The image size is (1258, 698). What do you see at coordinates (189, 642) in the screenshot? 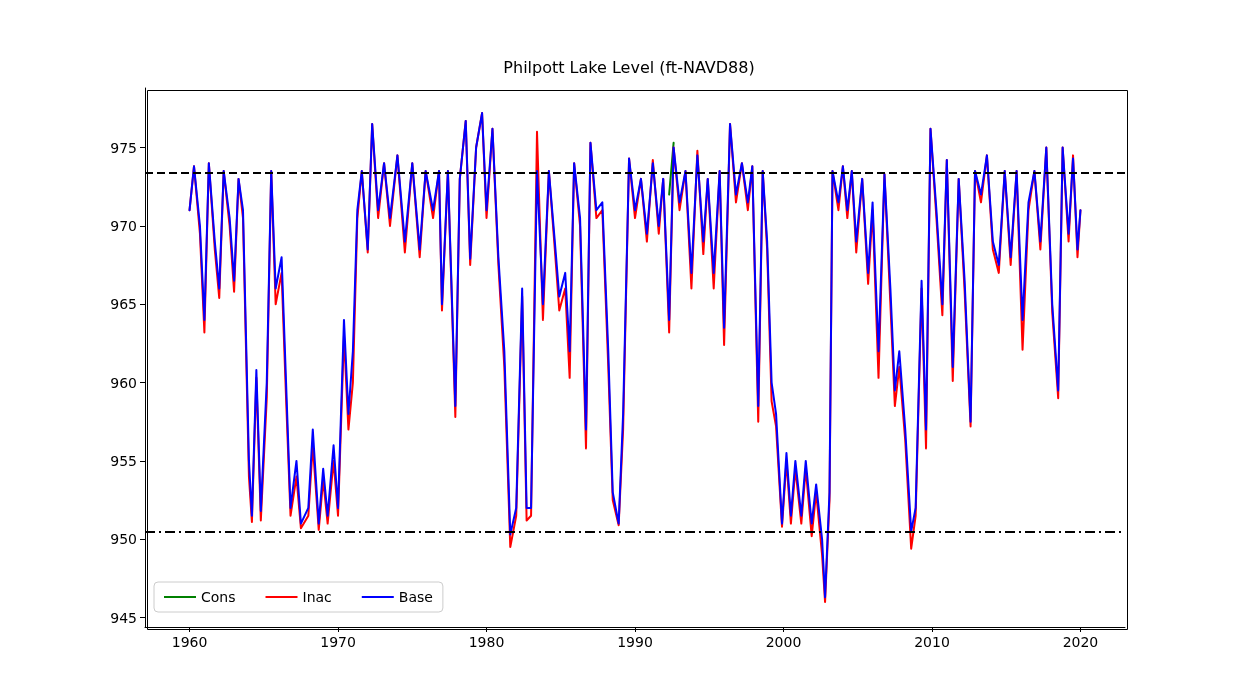
I see `x-tick-label: 1960` at bounding box center [189, 642].